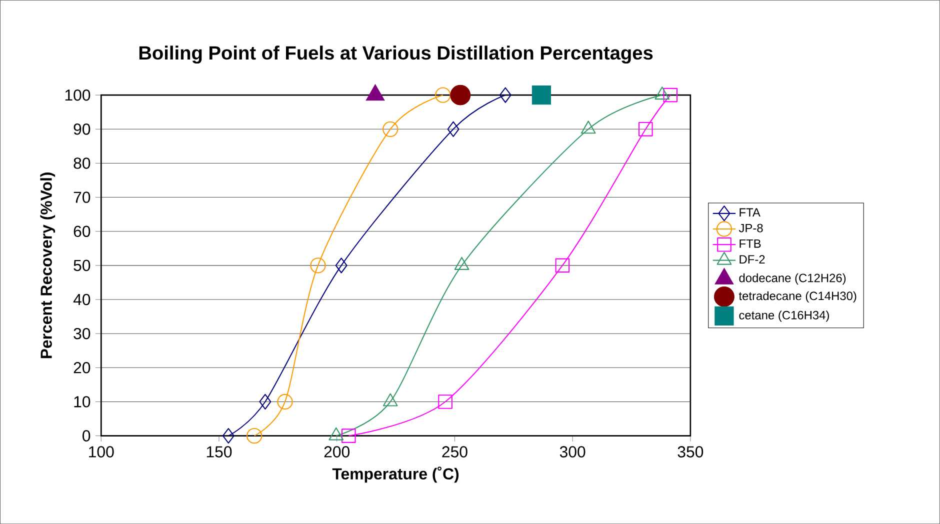 This screenshot has width=940, height=524. What do you see at coordinates (573, 452) in the screenshot?
I see `x-tick-label: 300` at bounding box center [573, 452].